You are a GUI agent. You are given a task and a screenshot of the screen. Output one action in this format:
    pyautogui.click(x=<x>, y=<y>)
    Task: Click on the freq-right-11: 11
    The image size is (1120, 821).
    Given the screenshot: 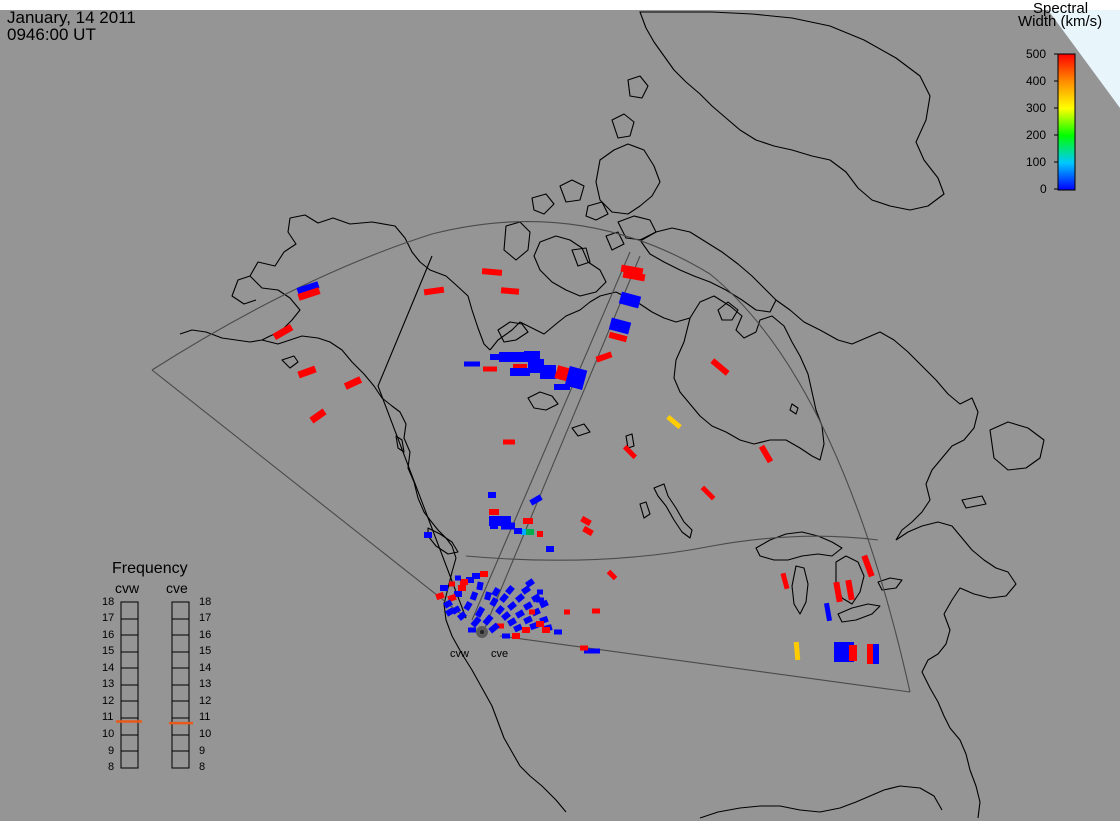 What is the action you would take?
    pyautogui.click(x=205, y=717)
    